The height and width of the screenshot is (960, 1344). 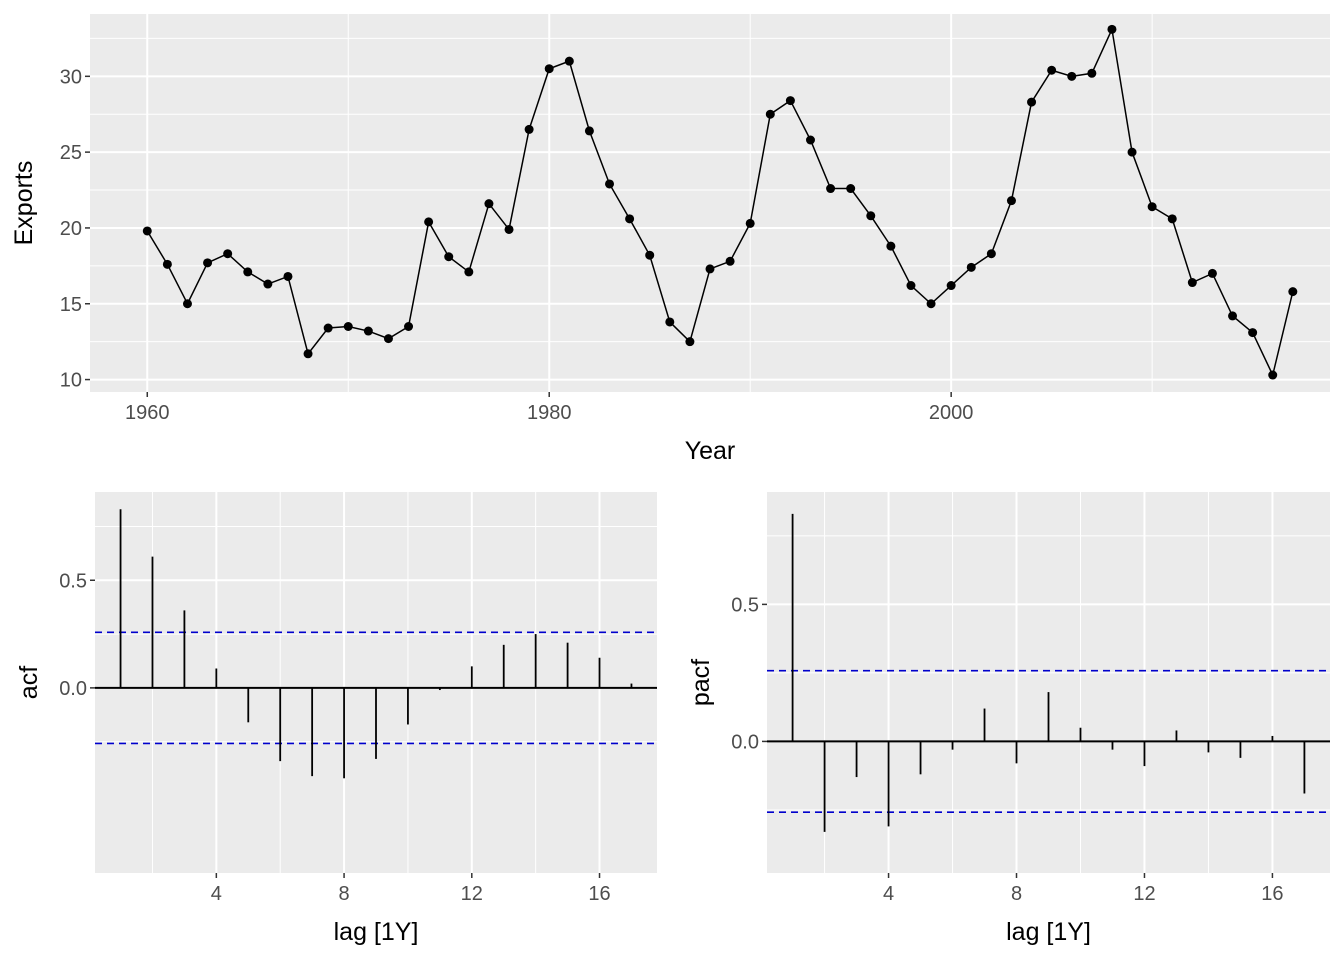 I want to click on acf-x-tick-label: 12, so click(x=472, y=894).